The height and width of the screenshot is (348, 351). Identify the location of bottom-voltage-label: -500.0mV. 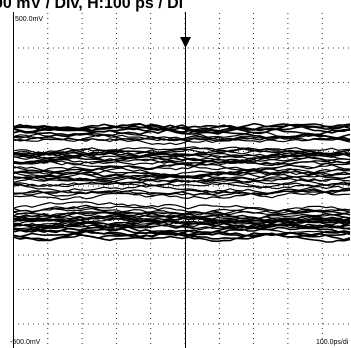
(25, 342).